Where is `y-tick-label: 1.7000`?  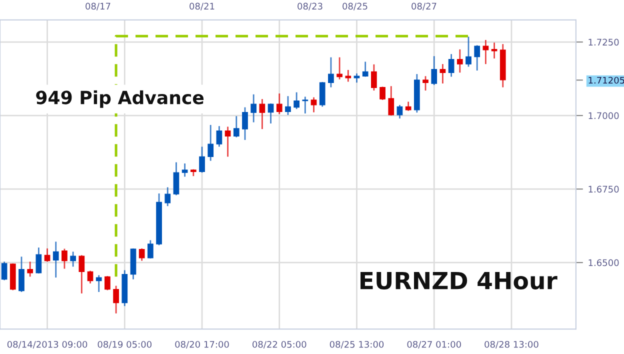 y-tick-label: 1.7000 is located at coordinates (603, 116).